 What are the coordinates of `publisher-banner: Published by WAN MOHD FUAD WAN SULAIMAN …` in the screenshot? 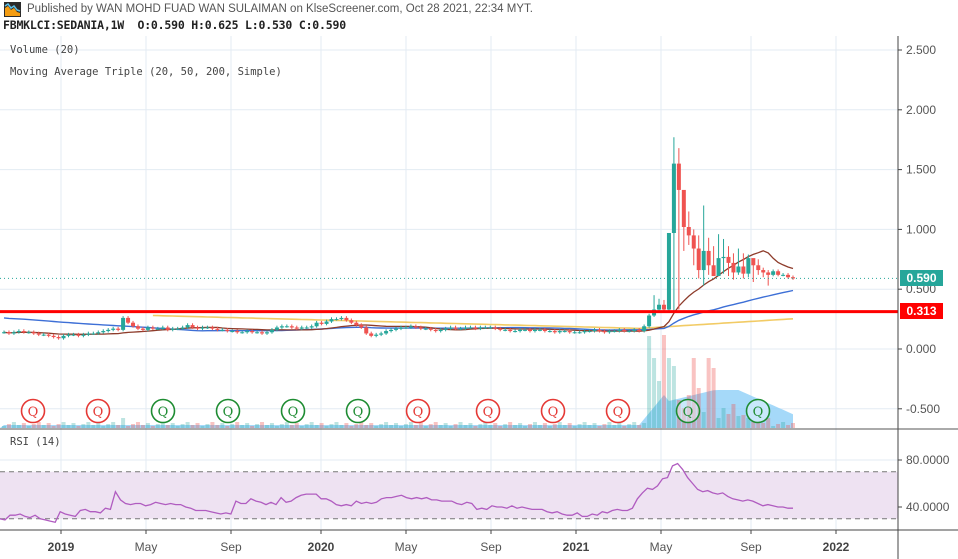 It's located at (266, 9).